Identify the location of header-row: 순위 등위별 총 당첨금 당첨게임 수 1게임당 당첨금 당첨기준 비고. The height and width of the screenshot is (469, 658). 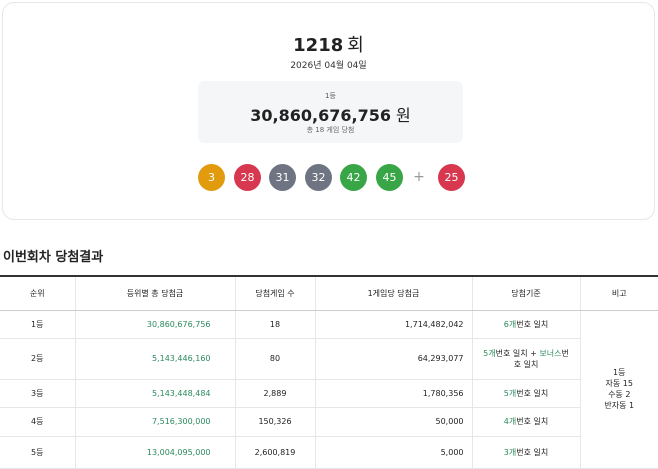
(329, 293).